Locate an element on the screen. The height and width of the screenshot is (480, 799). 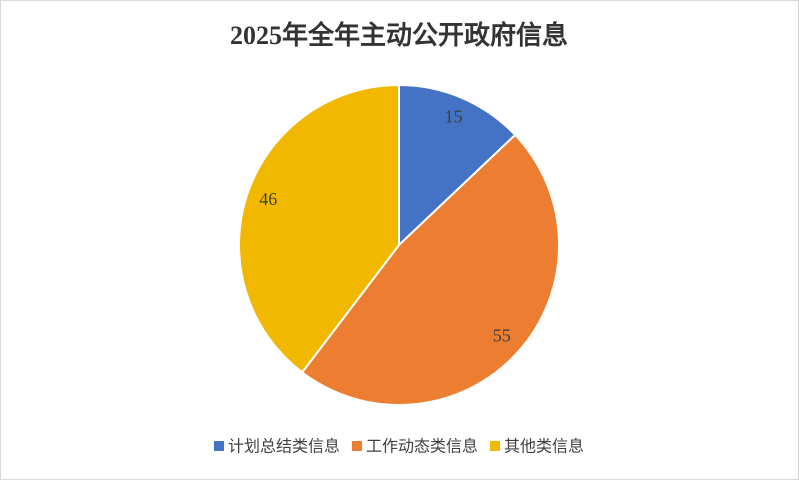
legend-label: 其他类信息 is located at coordinates (544, 446).